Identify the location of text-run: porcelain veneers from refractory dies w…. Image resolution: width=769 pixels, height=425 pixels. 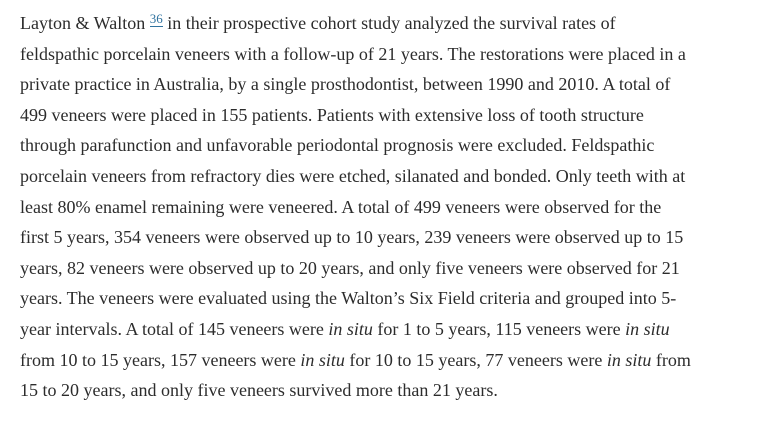
(353, 175).